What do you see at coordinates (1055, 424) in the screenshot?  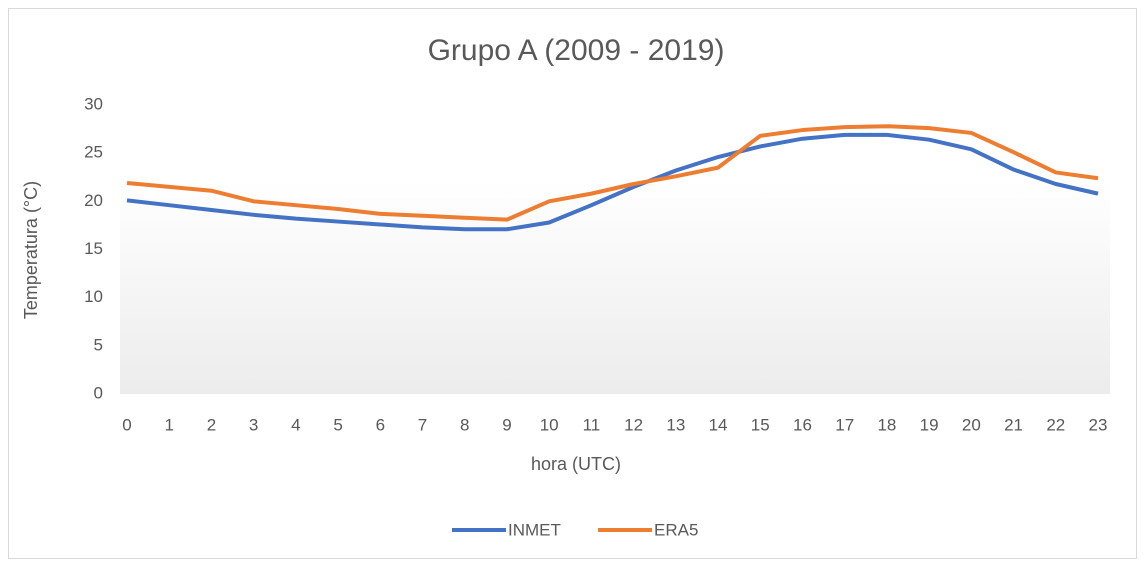 I see `x-tick-label: 22` at bounding box center [1055, 424].